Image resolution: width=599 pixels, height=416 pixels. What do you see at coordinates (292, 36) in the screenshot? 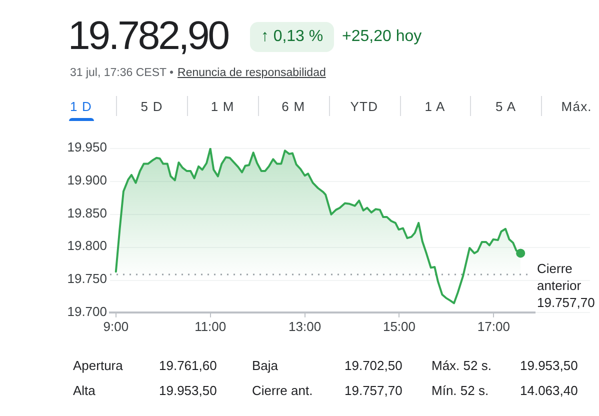
I see `text: ↑ 0,13 %` at bounding box center [292, 36].